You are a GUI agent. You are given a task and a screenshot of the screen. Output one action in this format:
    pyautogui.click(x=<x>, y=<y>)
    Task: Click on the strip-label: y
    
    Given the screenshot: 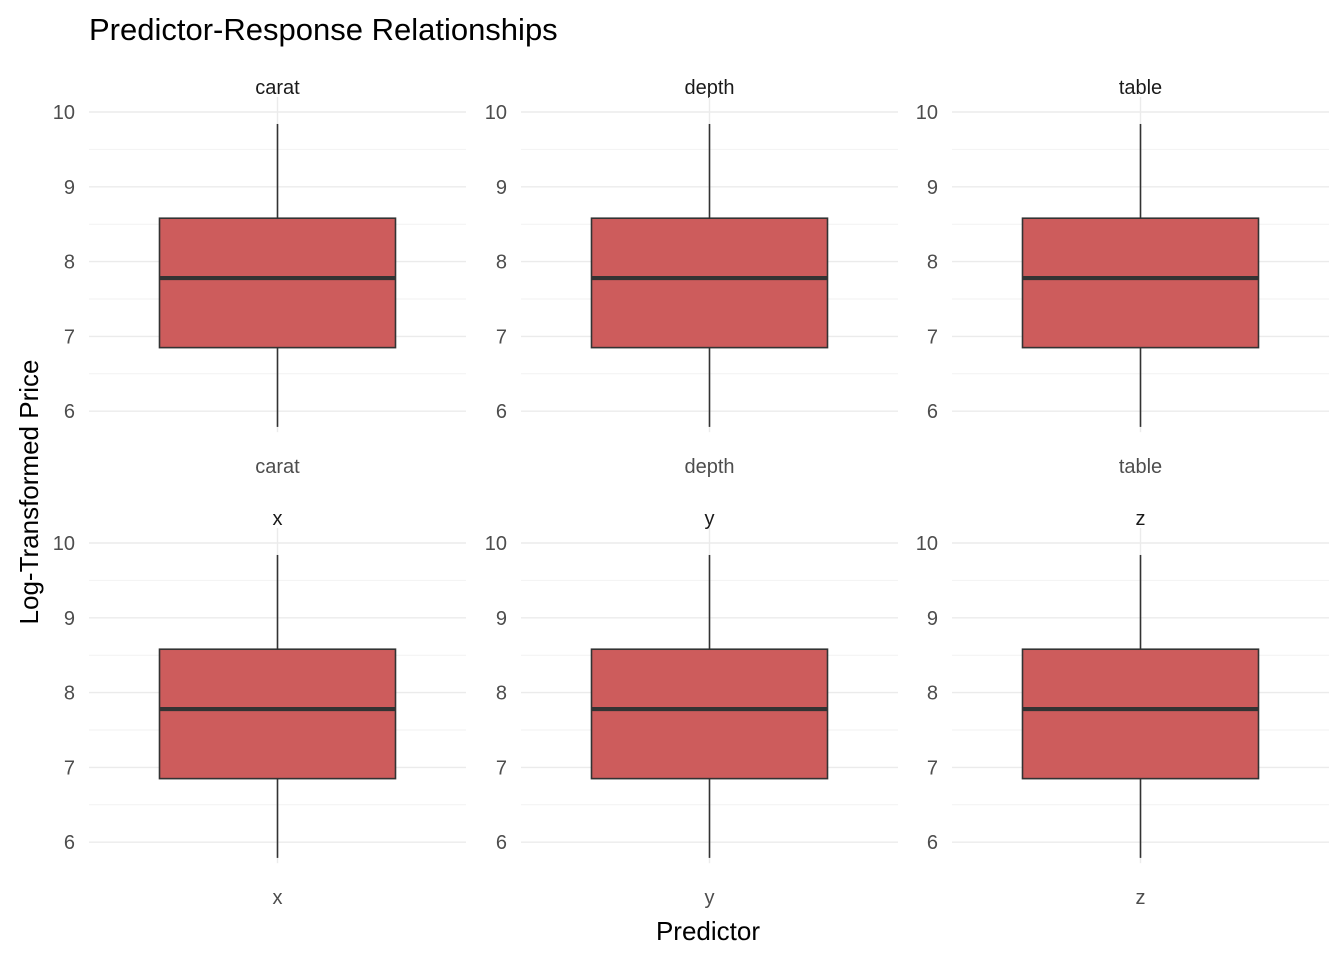 What is the action you would take?
    pyautogui.click(x=710, y=519)
    